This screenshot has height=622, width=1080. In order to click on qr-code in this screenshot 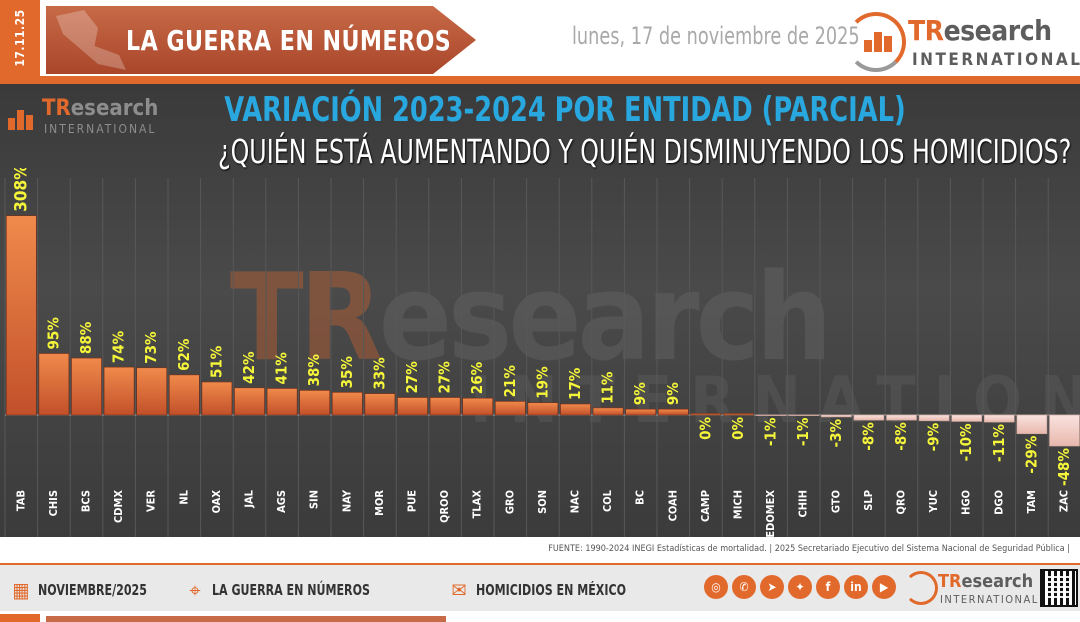, I will do `click(1059, 588)`.